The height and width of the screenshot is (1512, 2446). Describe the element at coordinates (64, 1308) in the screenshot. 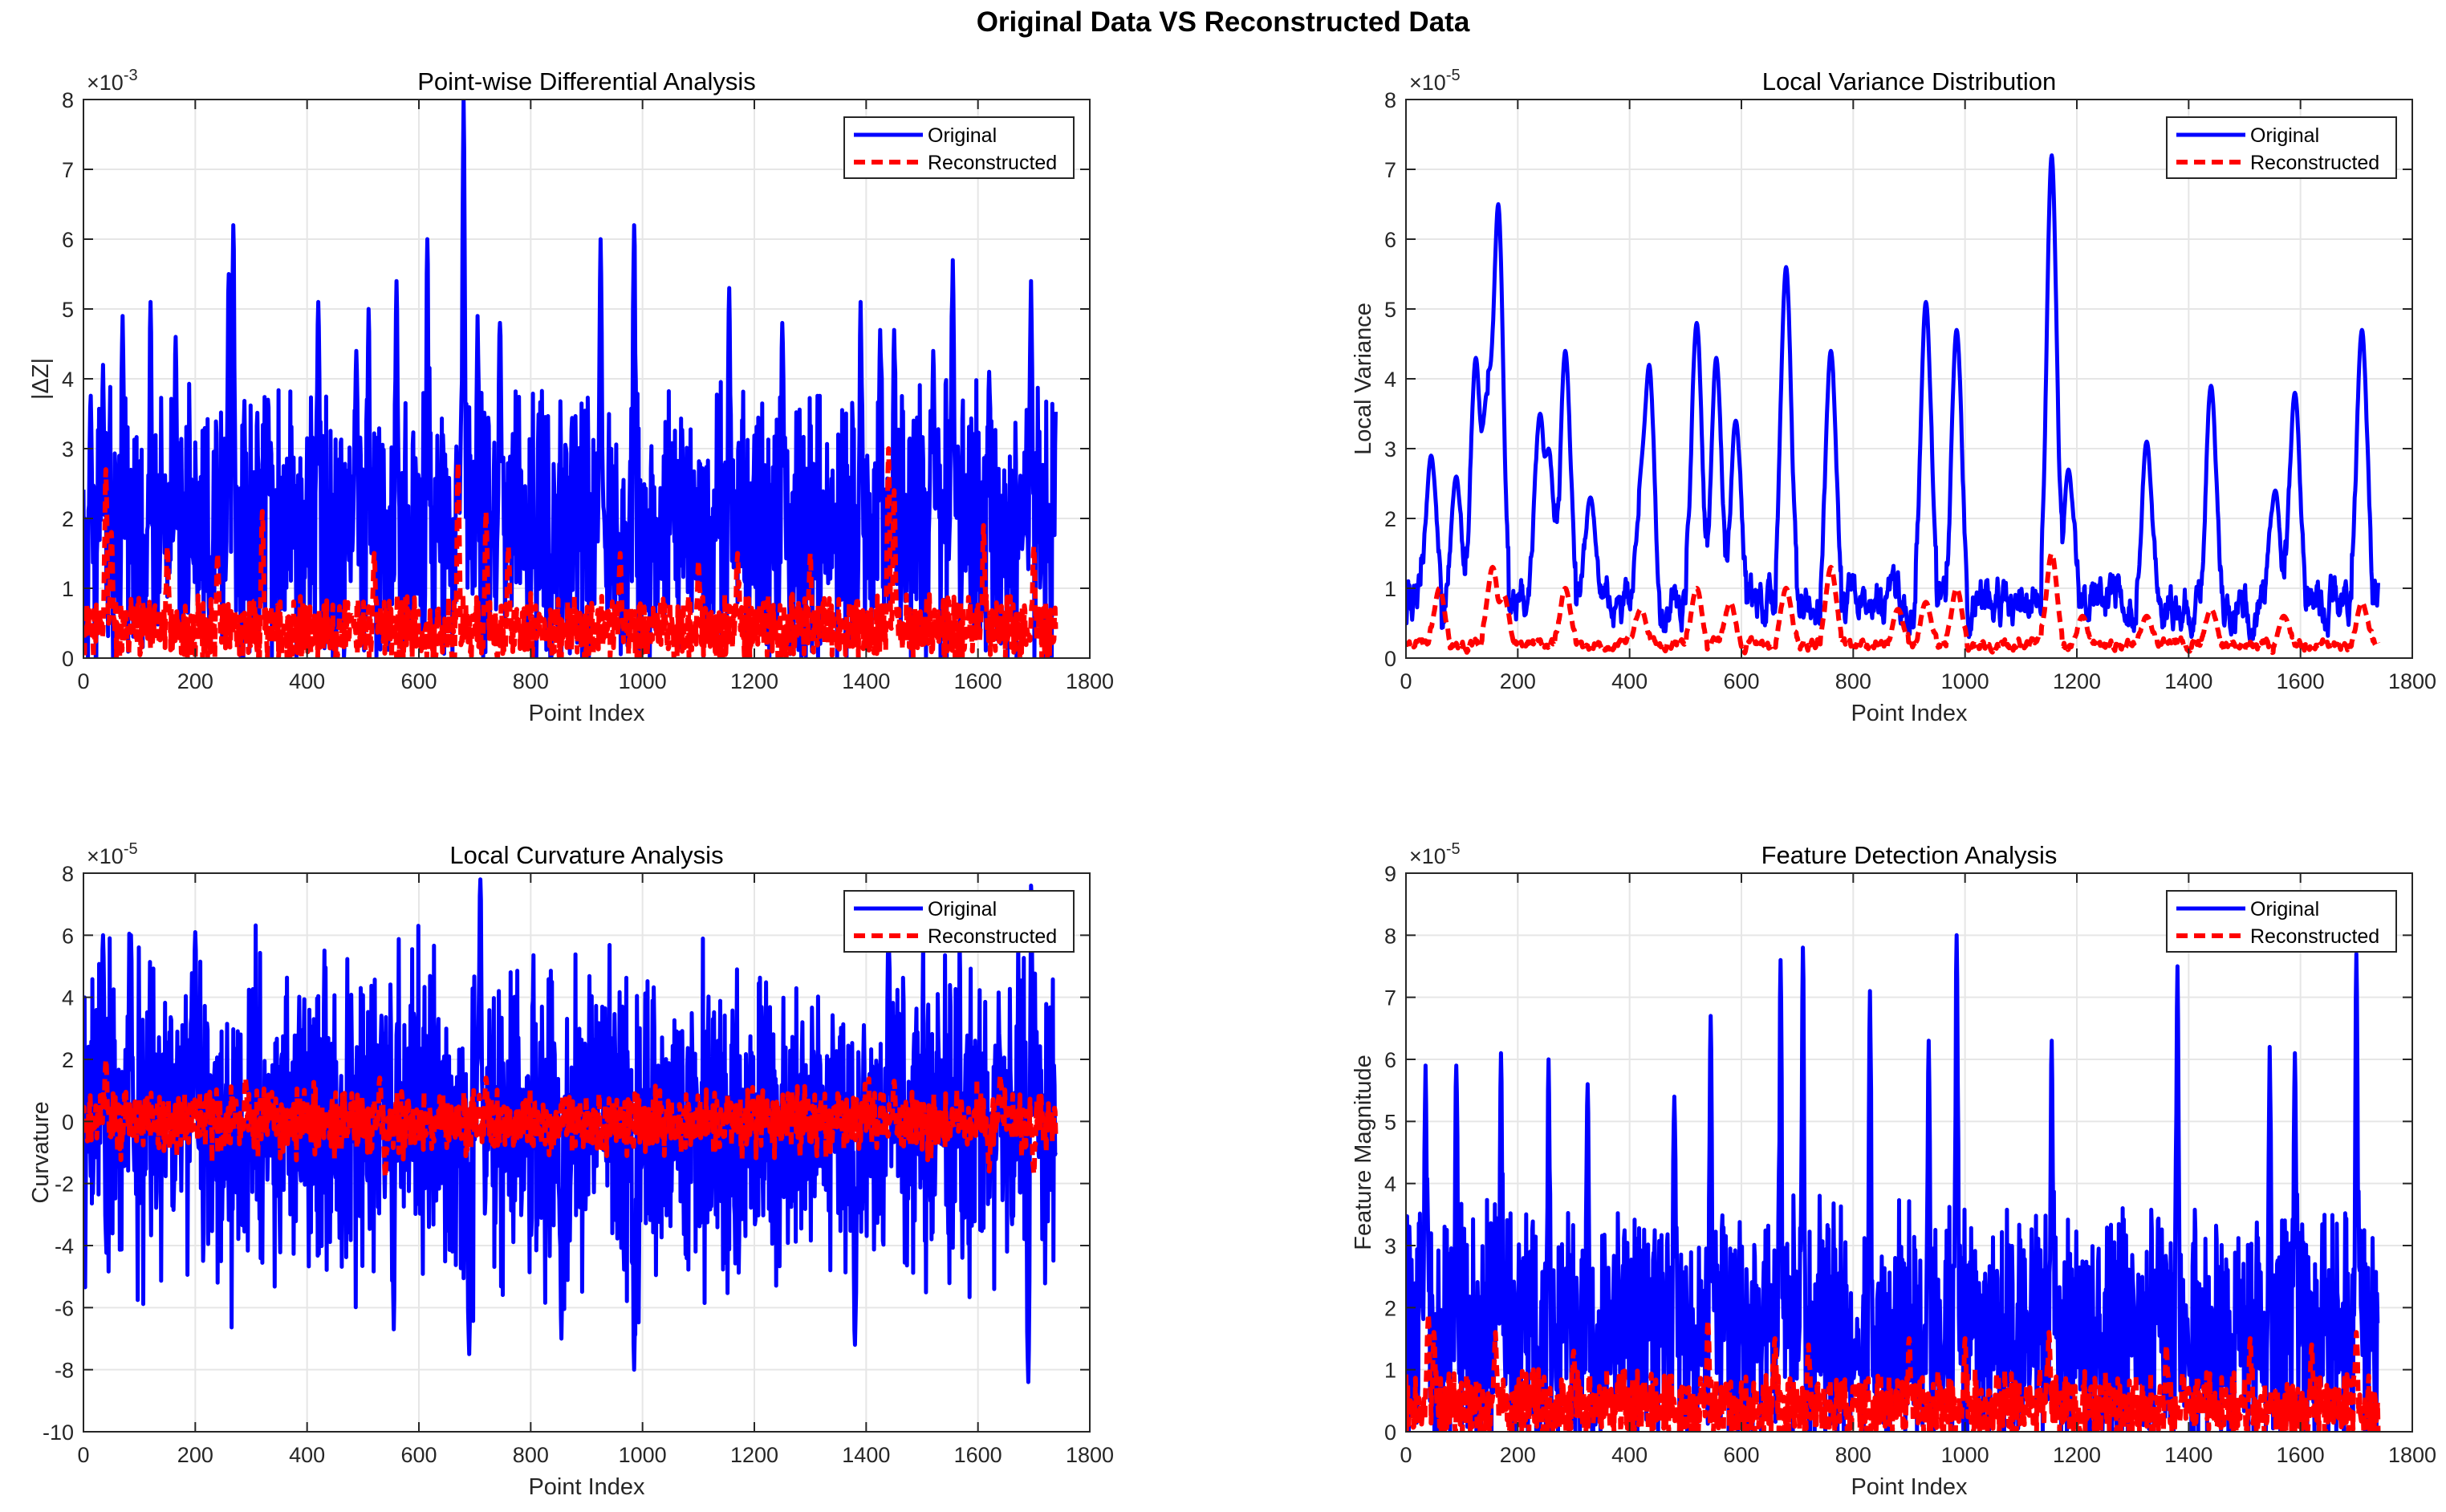

I see `y-tick-label: -6` at that location.